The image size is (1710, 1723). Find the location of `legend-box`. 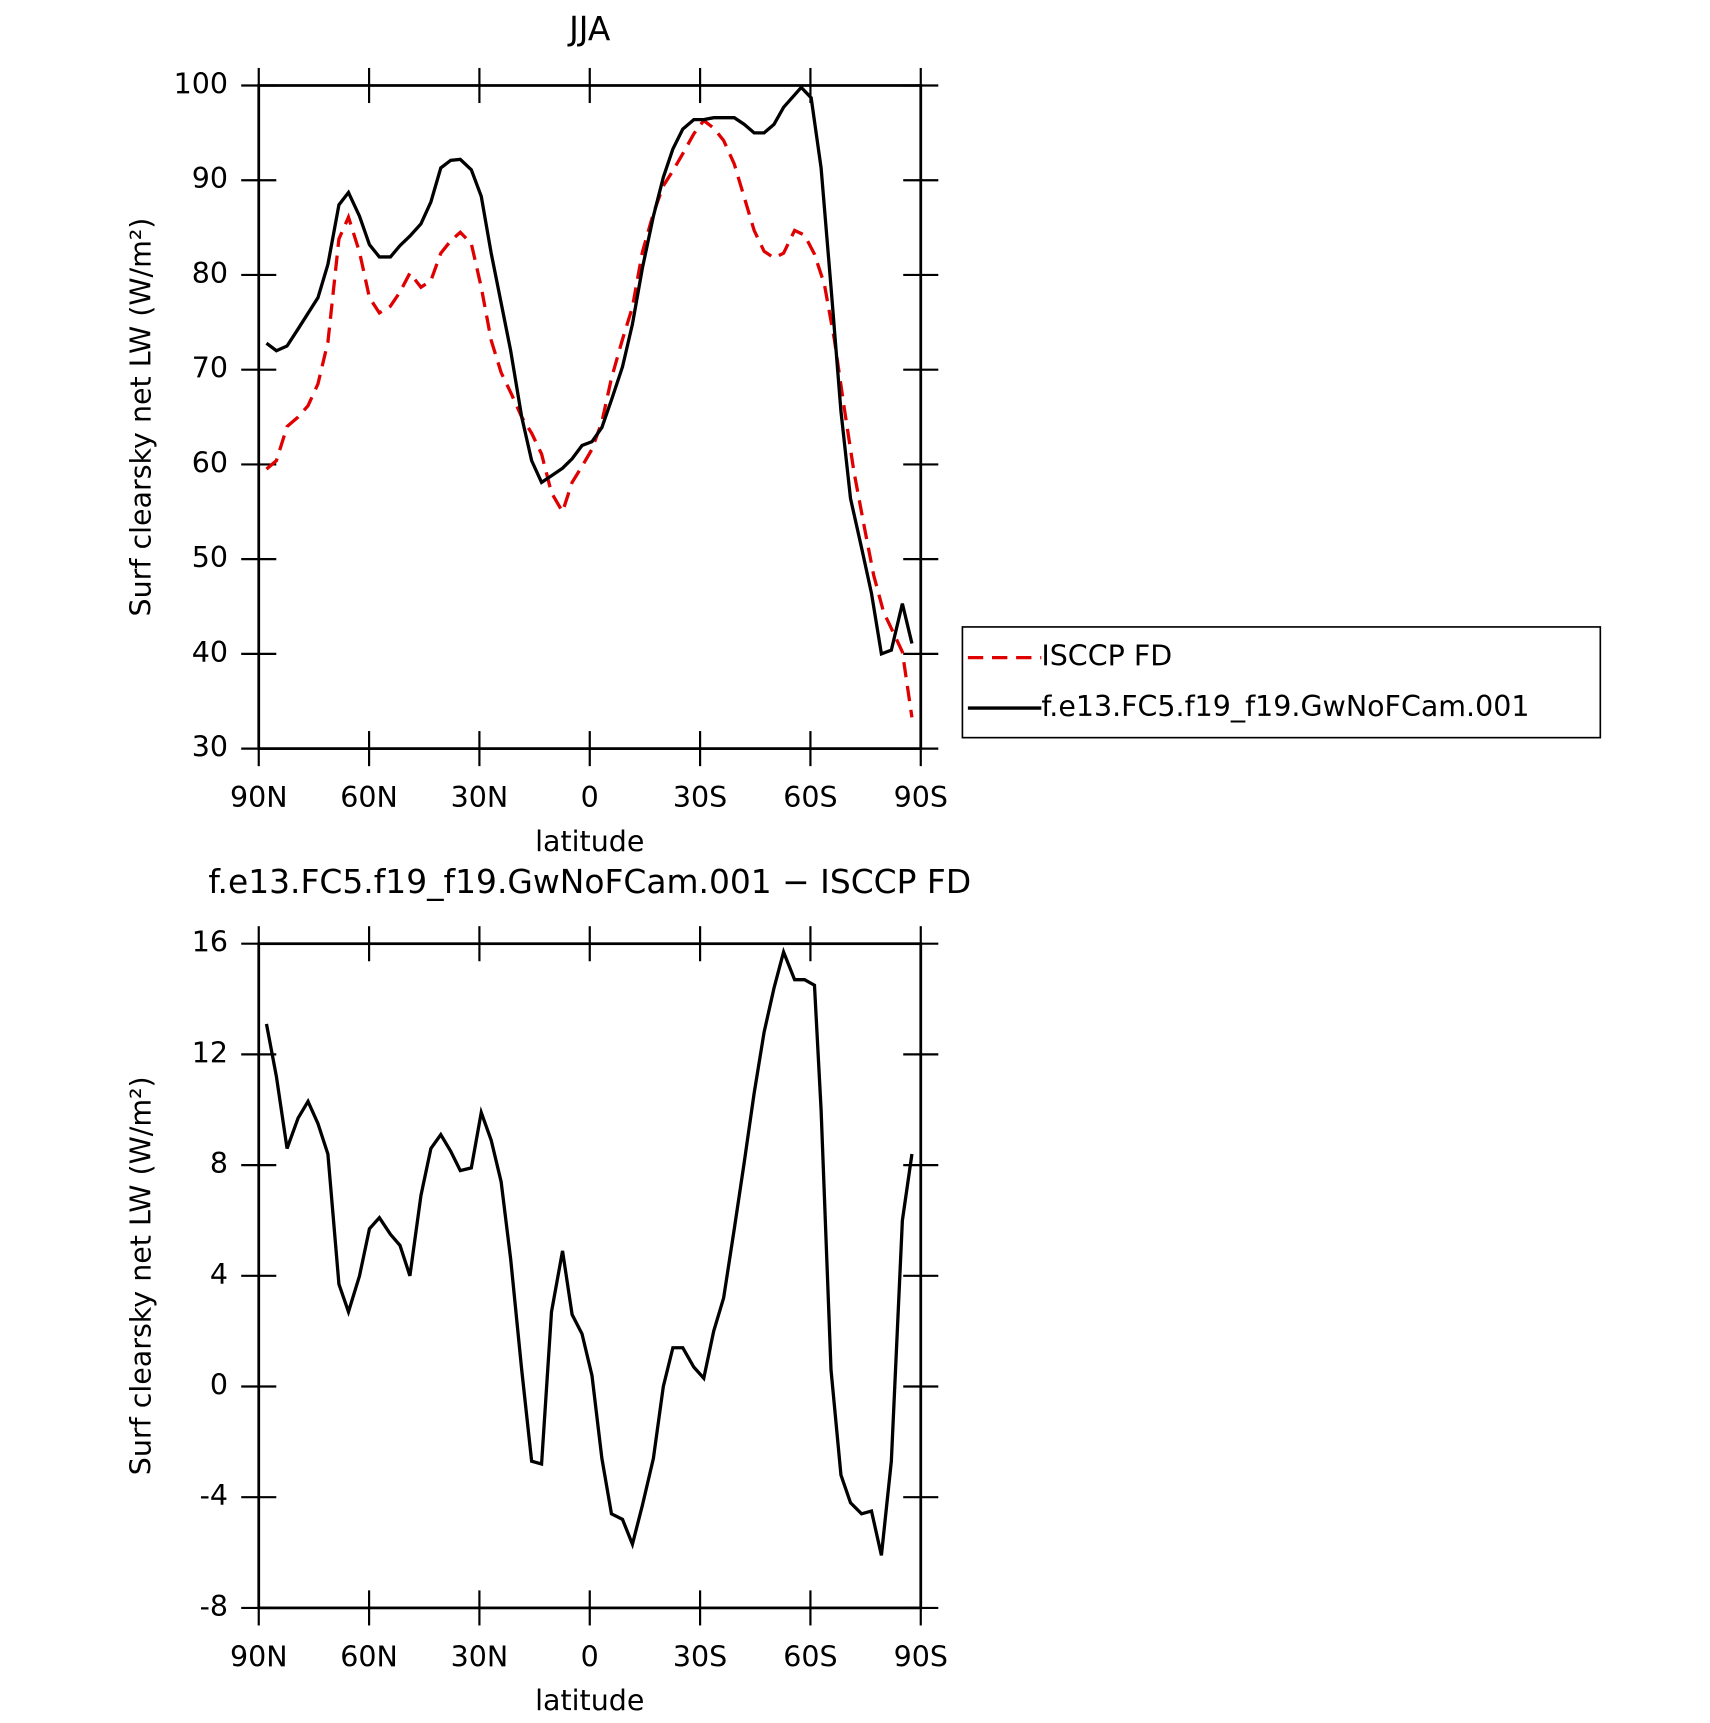

legend-box is located at coordinates (1281, 682).